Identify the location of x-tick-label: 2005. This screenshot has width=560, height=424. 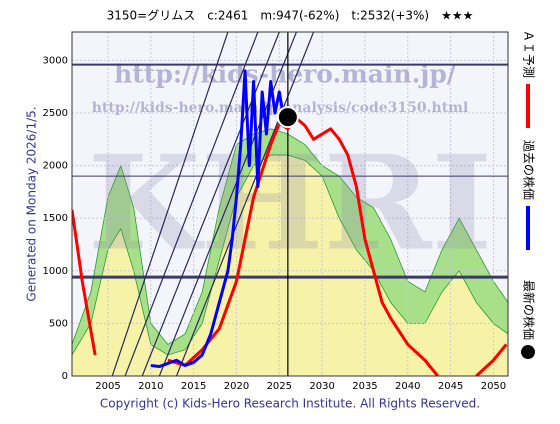
(107, 386).